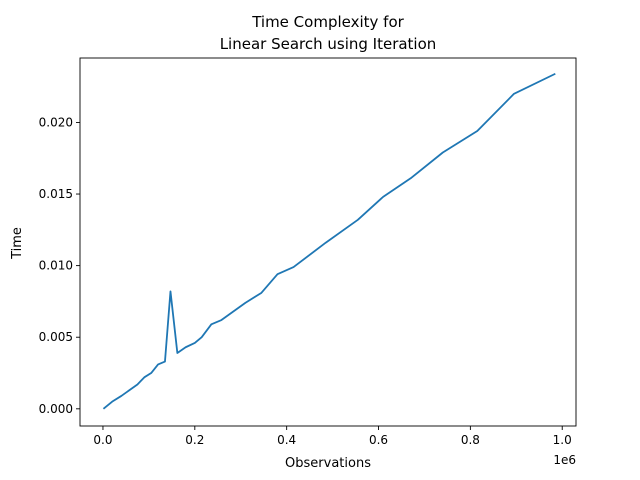 This screenshot has width=640, height=480. I want to click on y-axis-label: Time, so click(17, 243).